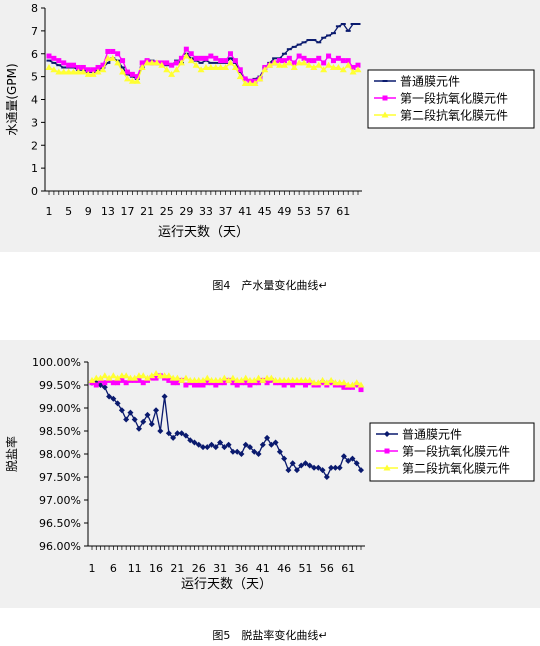 The height and width of the screenshot is (646, 540). What do you see at coordinates (226, 429) in the screenshot?
I see `series-group` at bounding box center [226, 429].